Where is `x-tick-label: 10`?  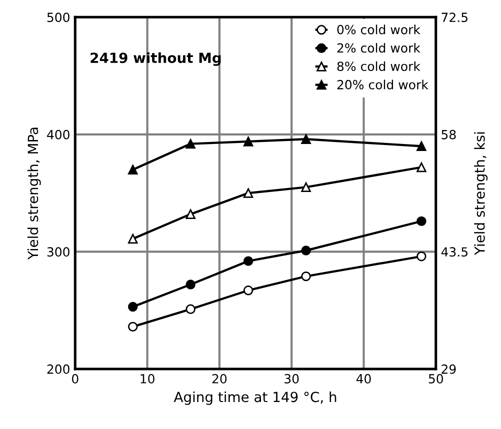 x-tick-label: 10 is located at coordinates (147, 379).